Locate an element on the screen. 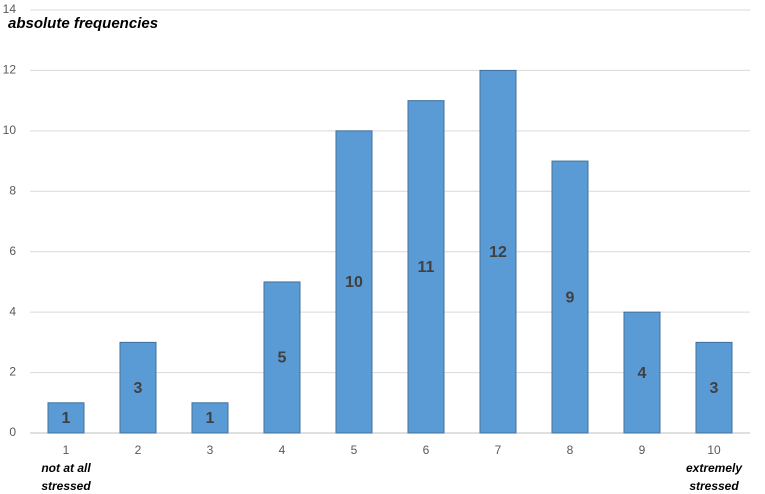 The image size is (765, 494). y-tick-label: 14 is located at coordinates (10, 9).